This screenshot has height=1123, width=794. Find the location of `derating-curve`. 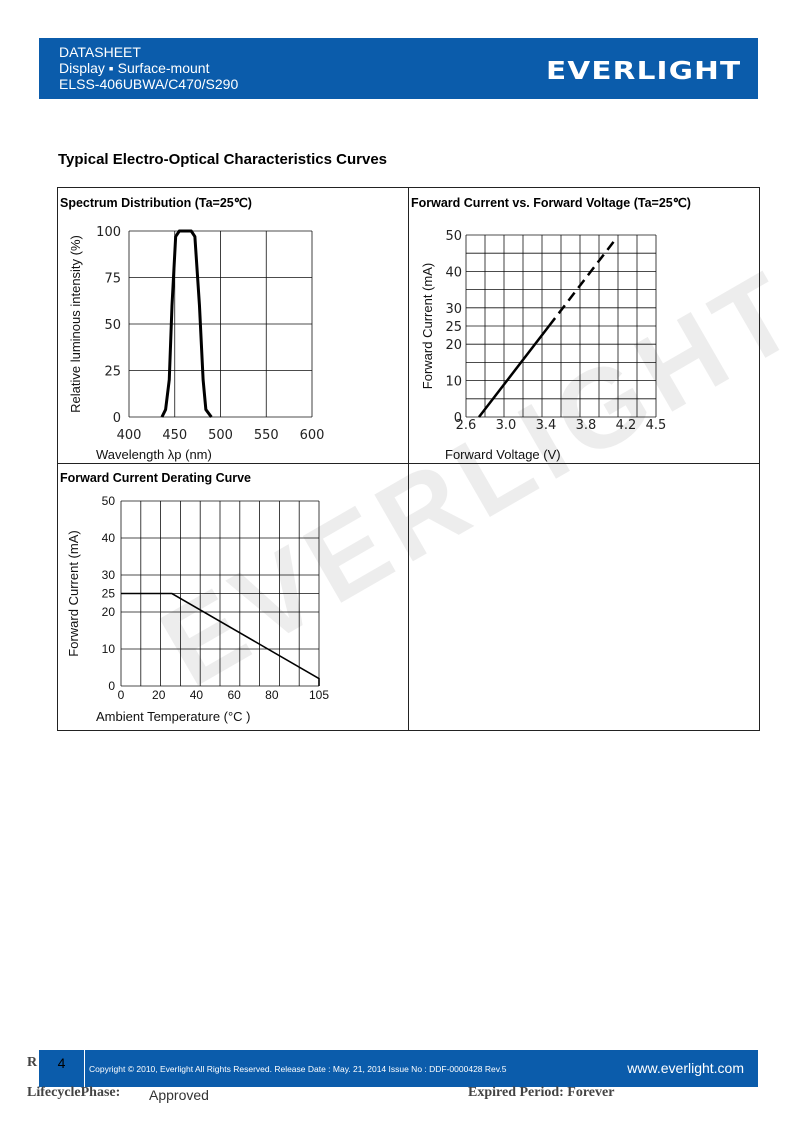

derating-curve is located at coordinates (220, 639).